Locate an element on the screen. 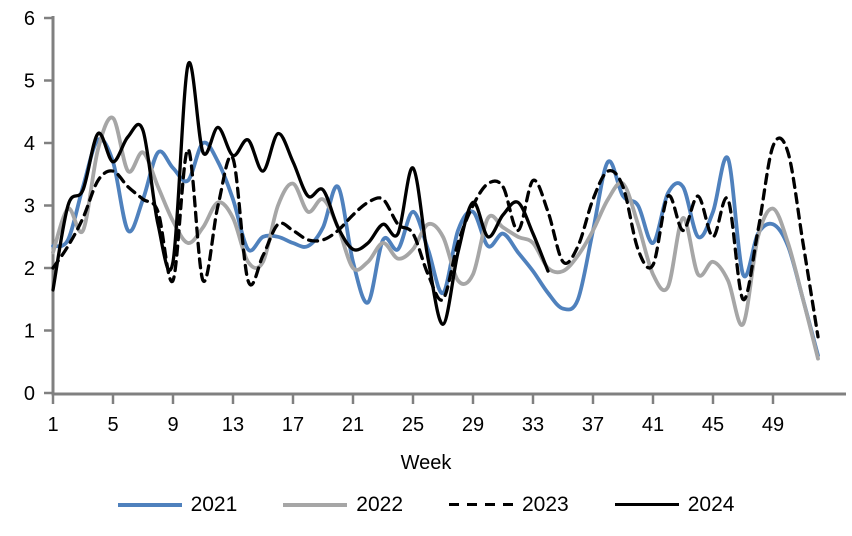 The image size is (852, 536). legend-item-2024: 2024 is located at coordinates (674, 504).